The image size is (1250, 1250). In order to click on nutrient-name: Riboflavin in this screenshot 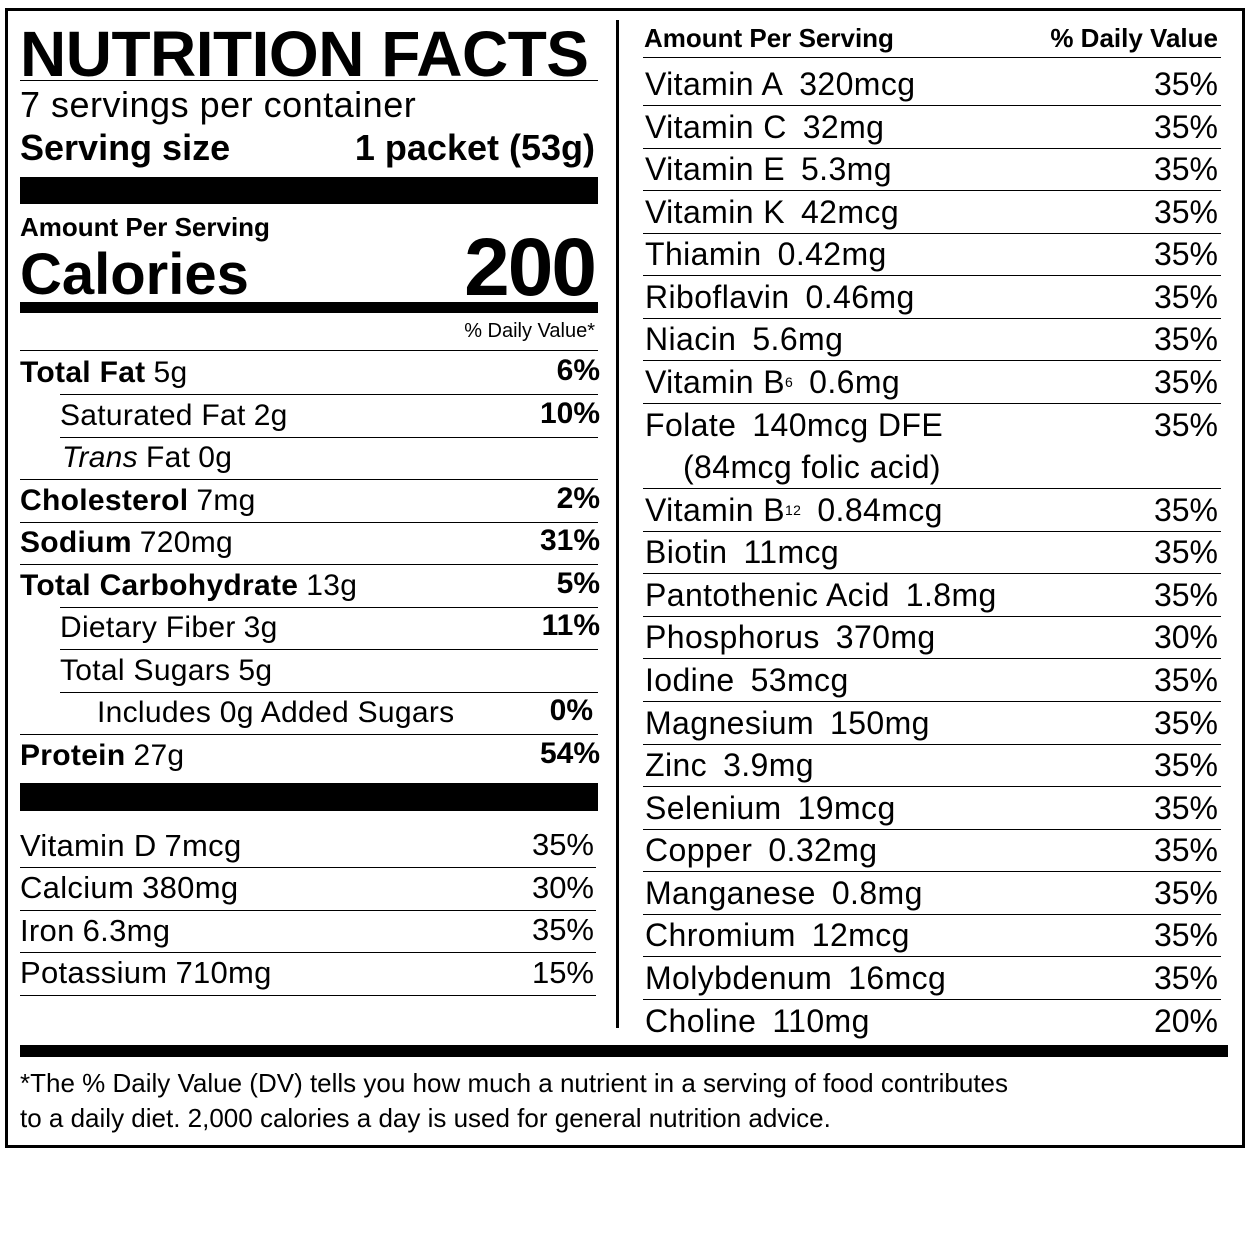, I will do `click(717, 296)`.